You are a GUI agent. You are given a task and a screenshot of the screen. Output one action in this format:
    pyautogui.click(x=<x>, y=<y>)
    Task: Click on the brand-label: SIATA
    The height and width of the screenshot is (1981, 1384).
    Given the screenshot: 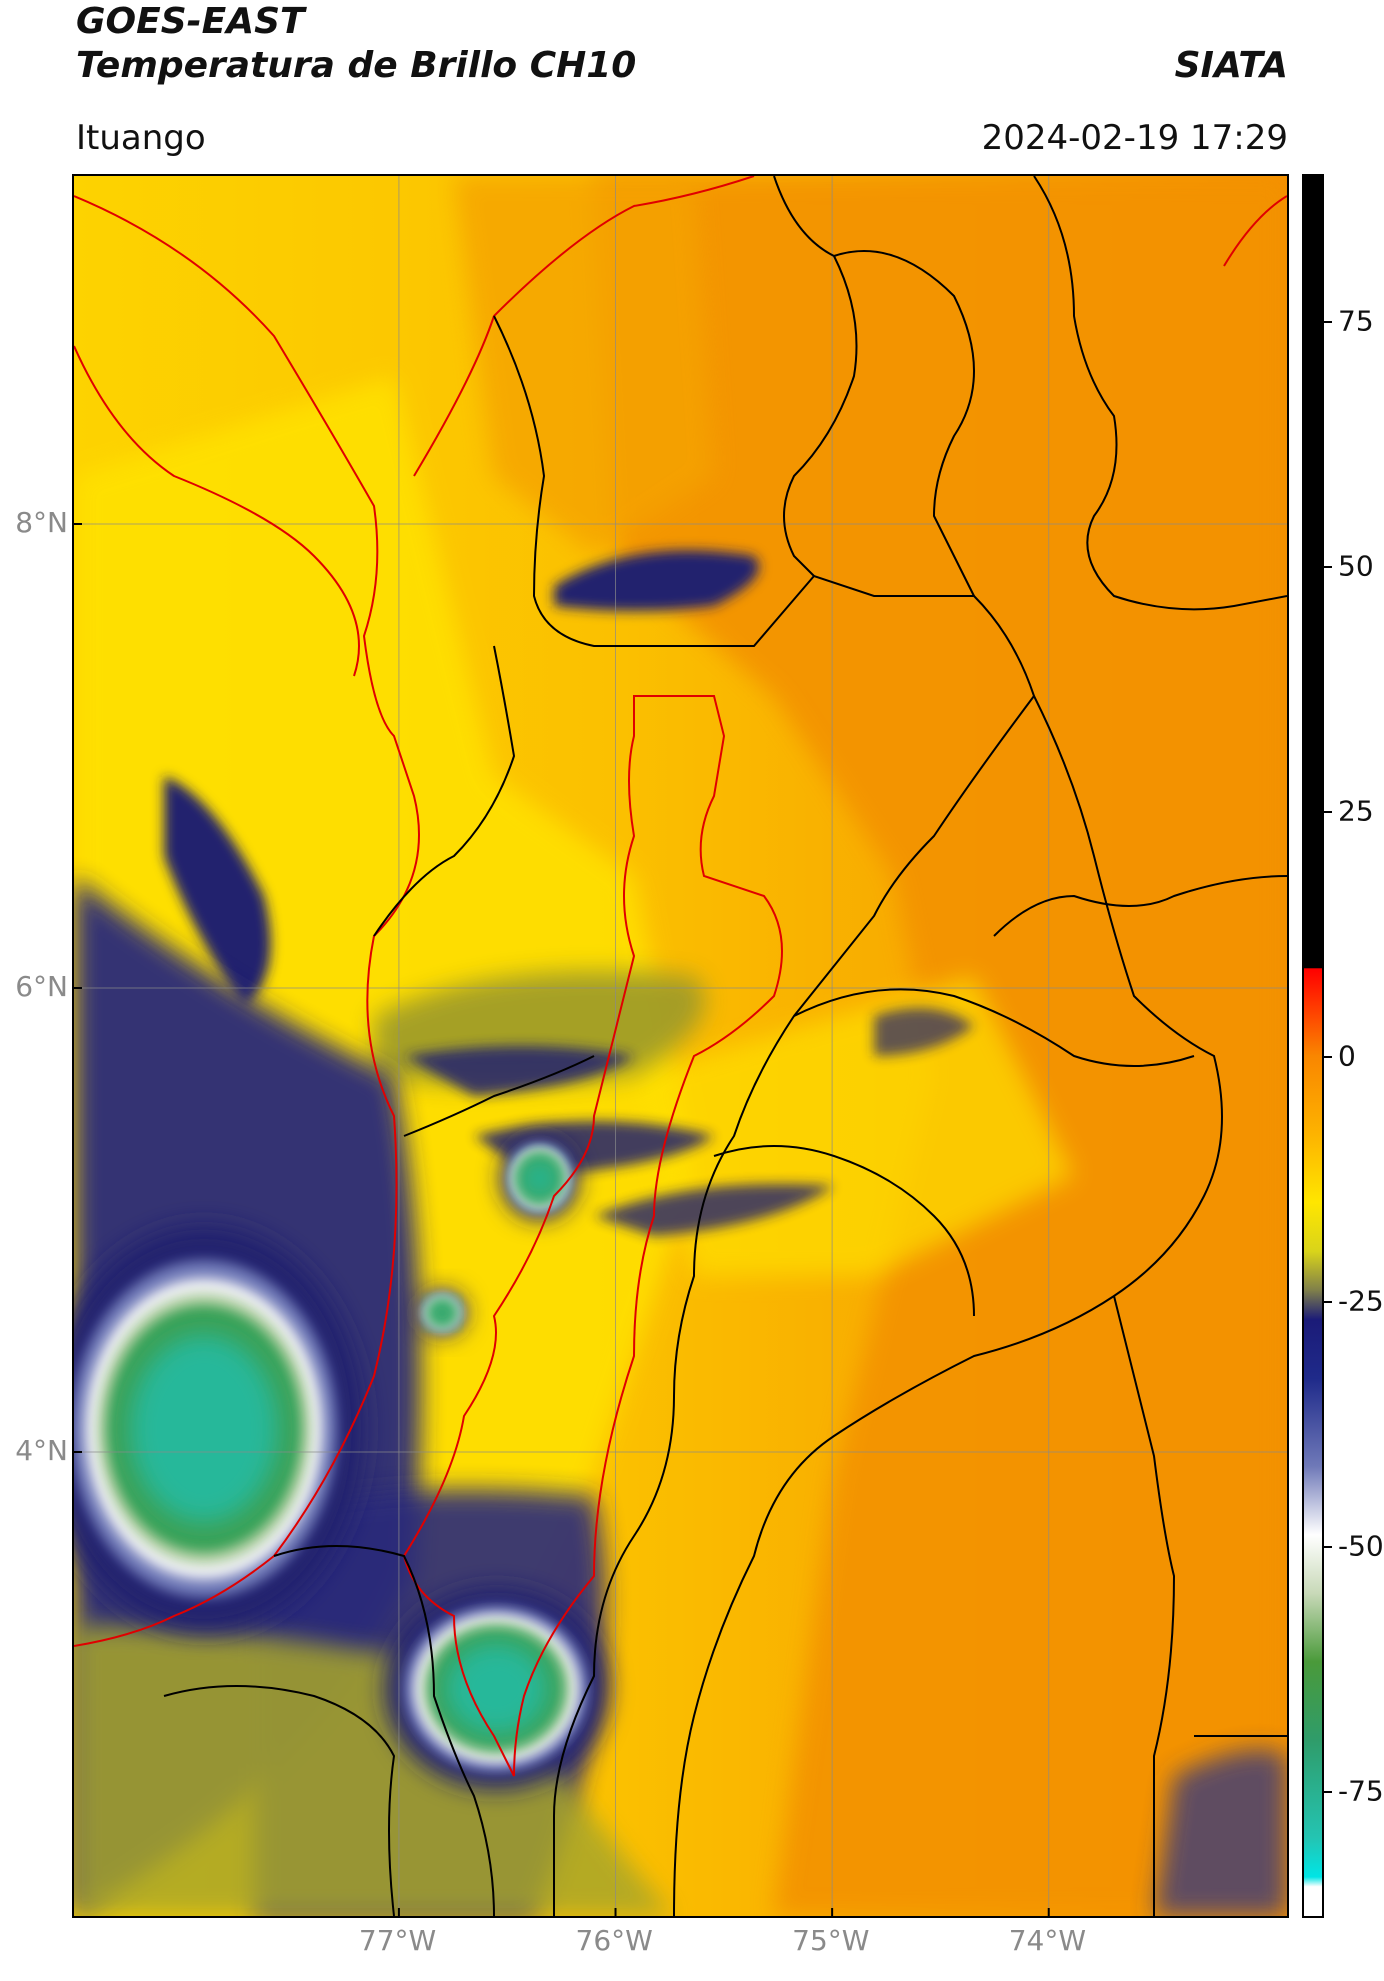 What is the action you would take?
    pyautogui.click(x=1231, y=65)
    